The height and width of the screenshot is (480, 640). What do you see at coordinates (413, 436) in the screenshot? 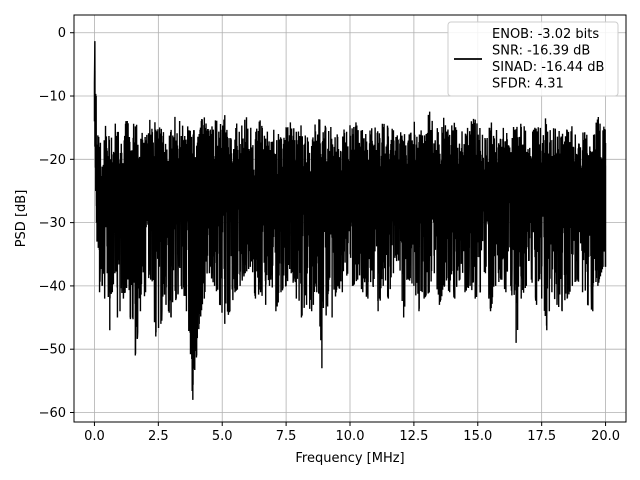
I see `x-tick-label: 12.5` at bounding box center [413, 436].